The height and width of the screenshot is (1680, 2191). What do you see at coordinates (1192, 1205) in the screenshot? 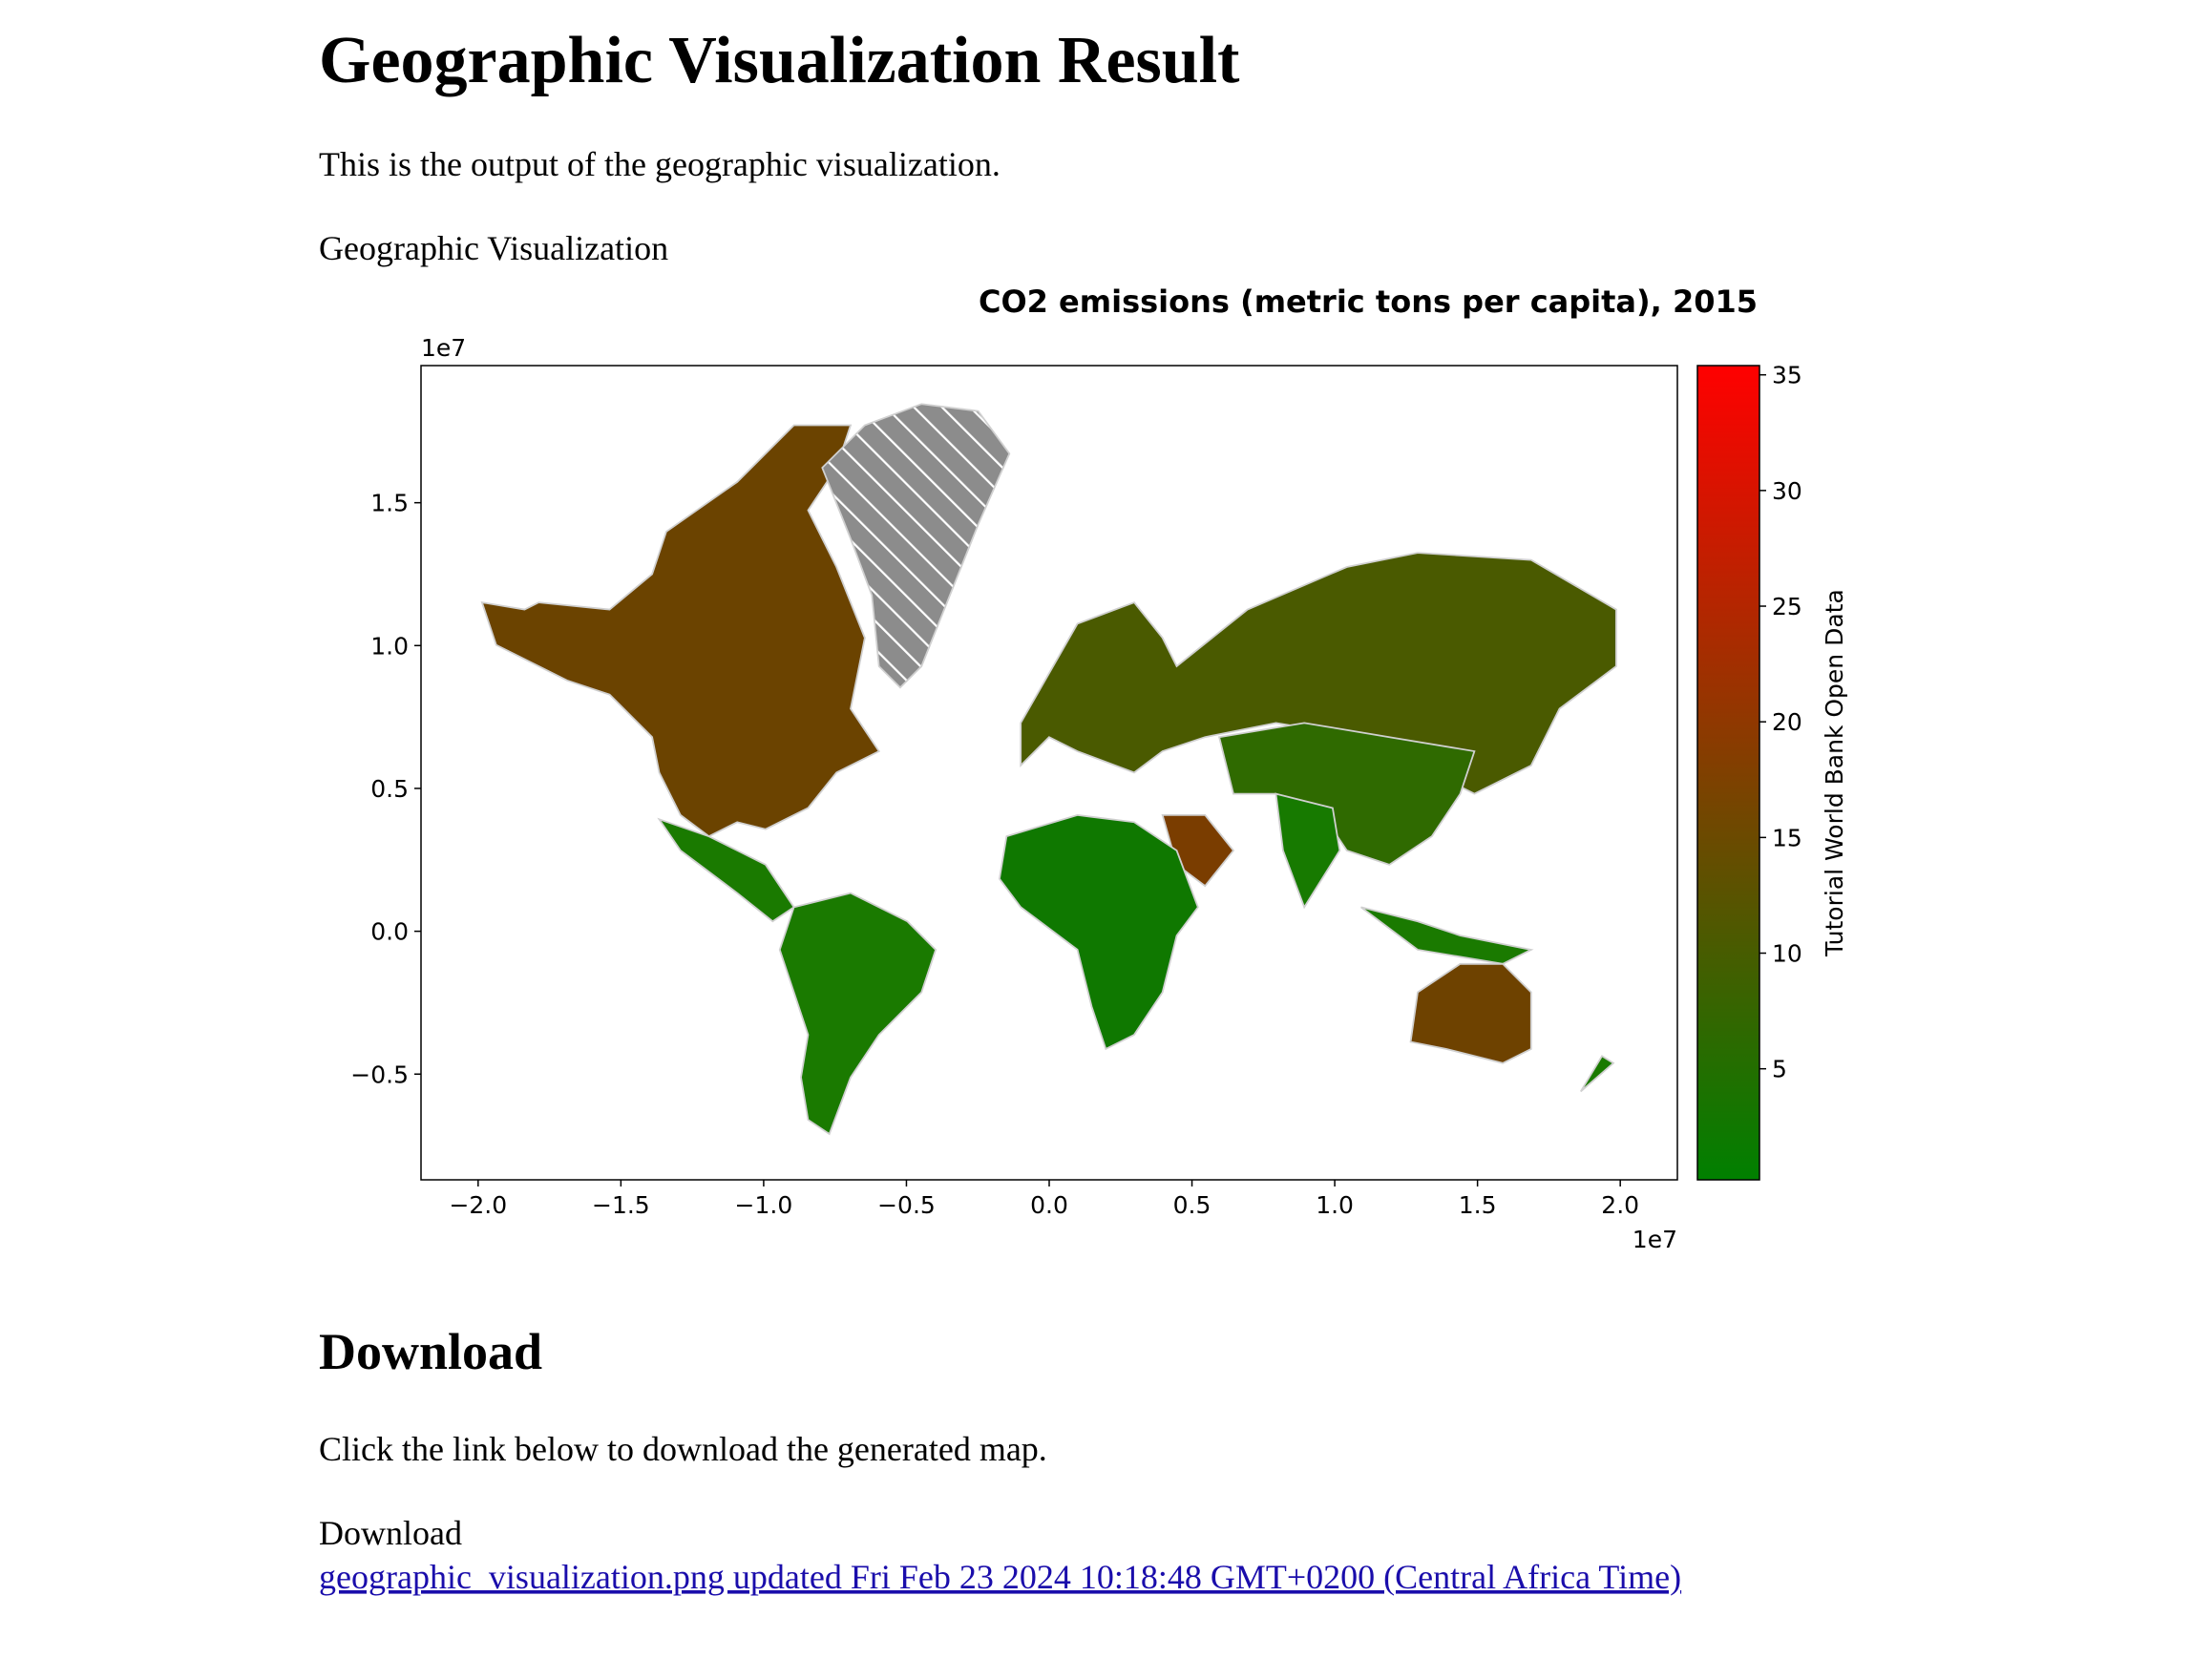
I see `x-tick-label: 0.5` at bounding box center [1192, 1205].